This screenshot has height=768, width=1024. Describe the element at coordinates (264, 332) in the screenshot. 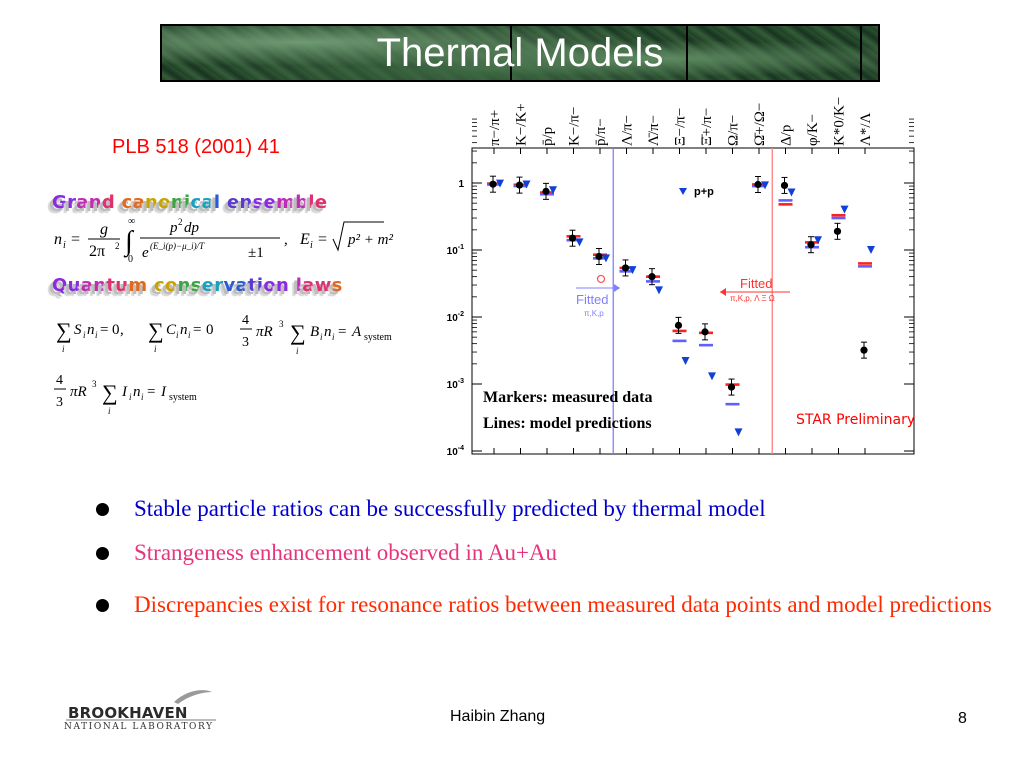

I see `svg-text: πR` at that location.